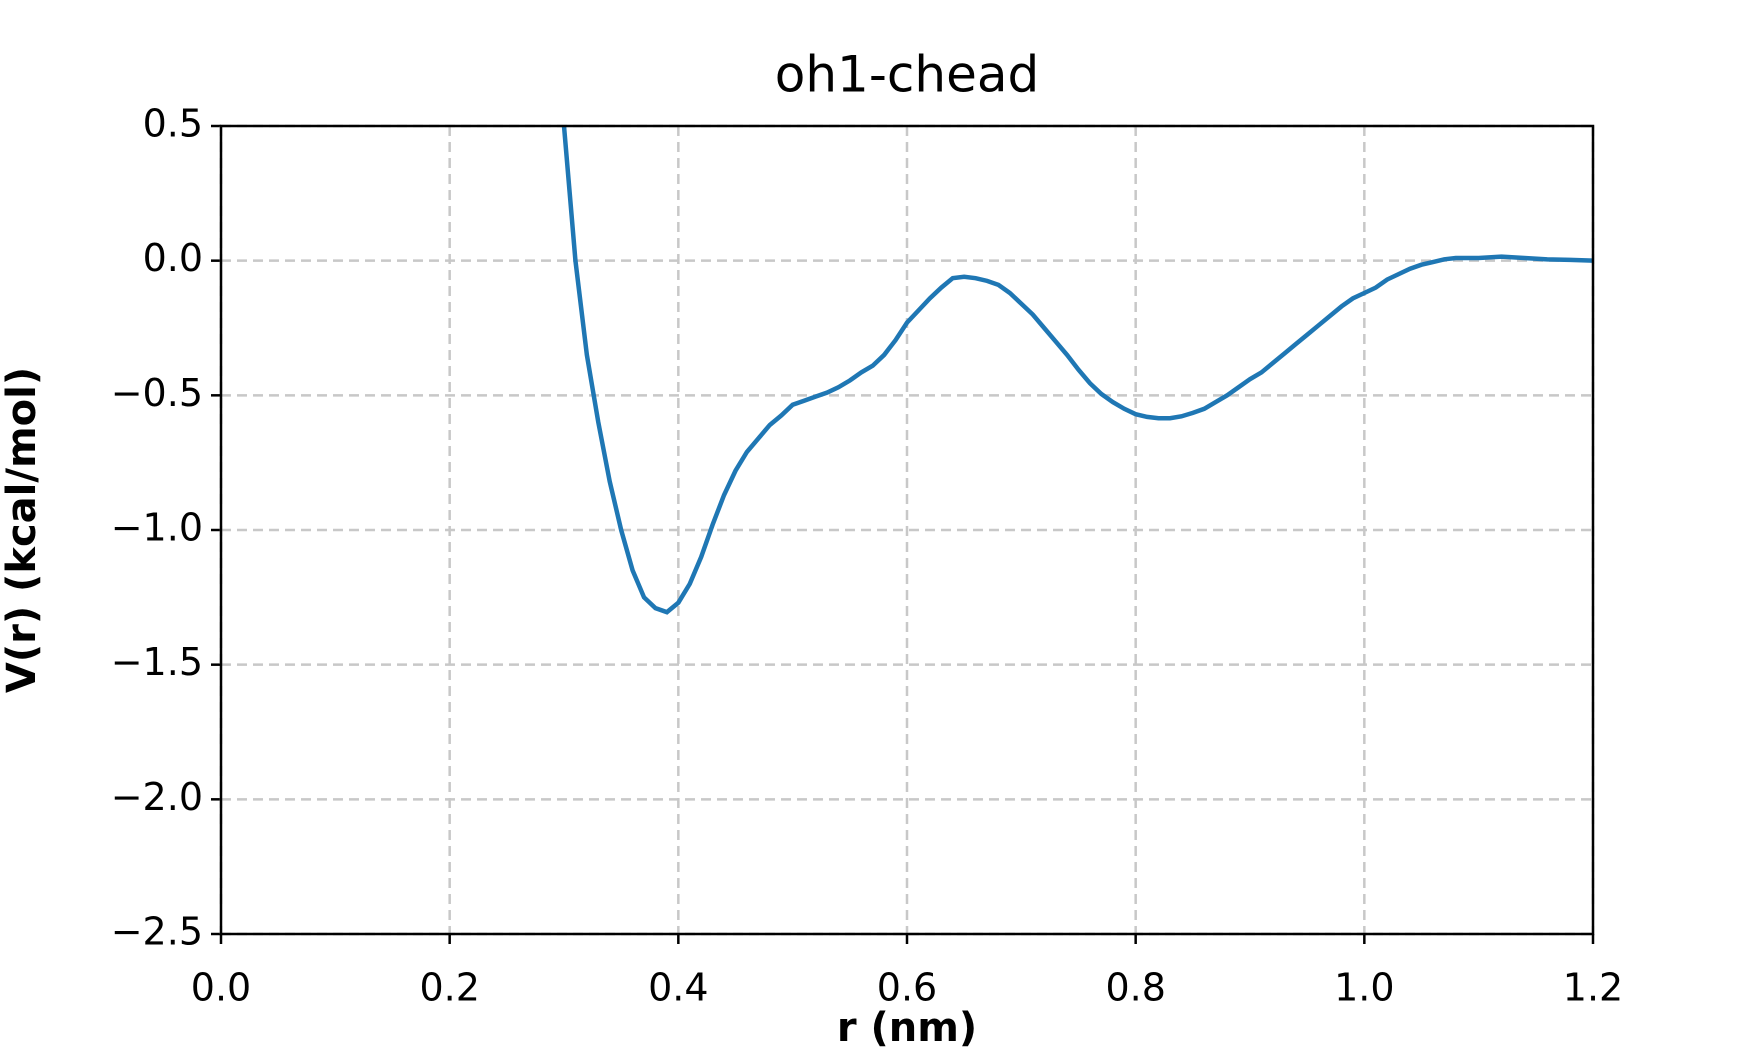  What do you see at coordinates (157, 797) in the screenshot?
I see `y-tick-label: −2.0` at bounding box center [157, 797].